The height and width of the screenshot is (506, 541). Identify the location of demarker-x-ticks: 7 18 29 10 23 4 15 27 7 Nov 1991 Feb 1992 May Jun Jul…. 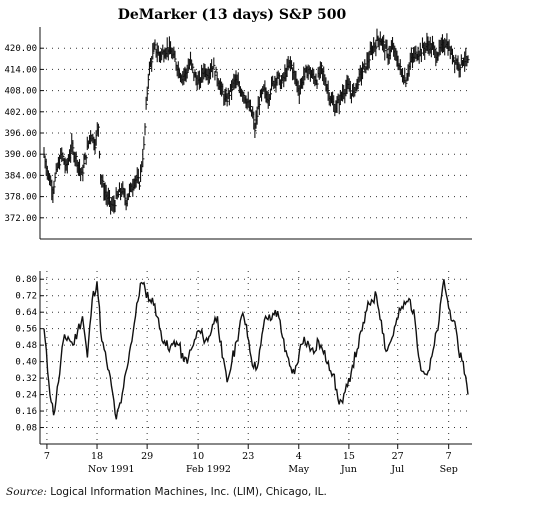
(251, 459).